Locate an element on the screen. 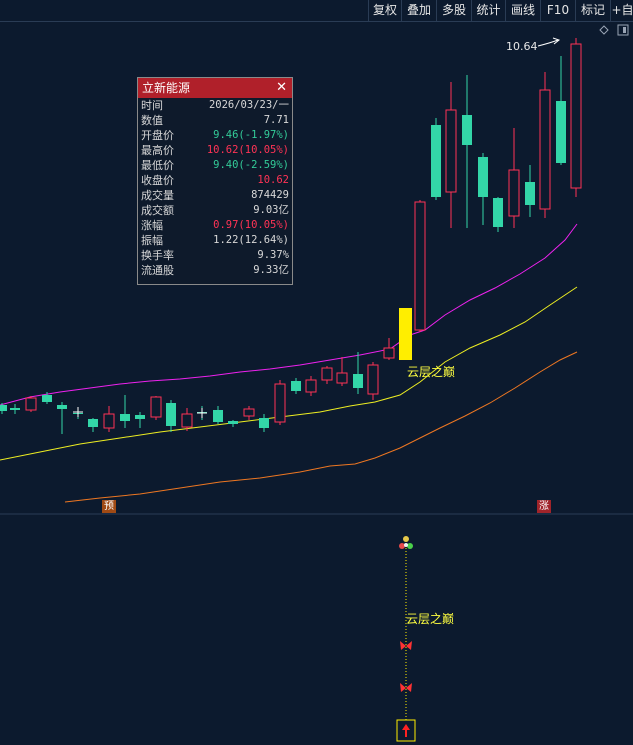 The height and width of the screenshot is (745, 633). tooltip-row-value: 10.62 is located at coordinates (273, 180).